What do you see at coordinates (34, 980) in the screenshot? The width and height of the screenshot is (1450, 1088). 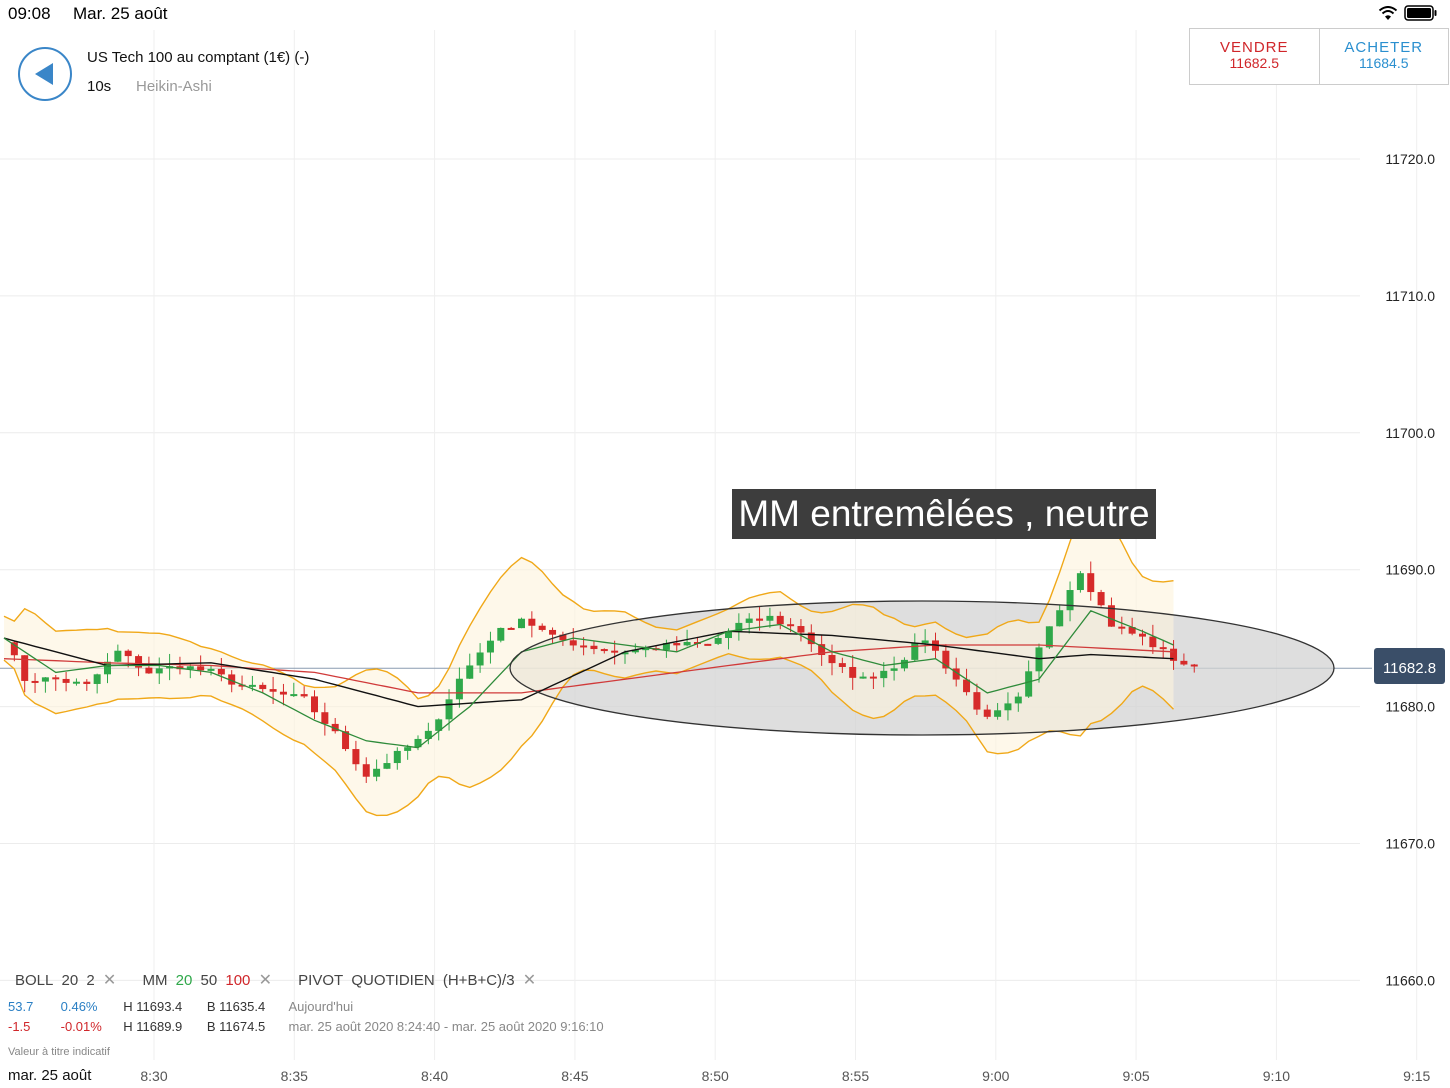 I see `boll-label: BOLL` at bounding box center [34, 980].